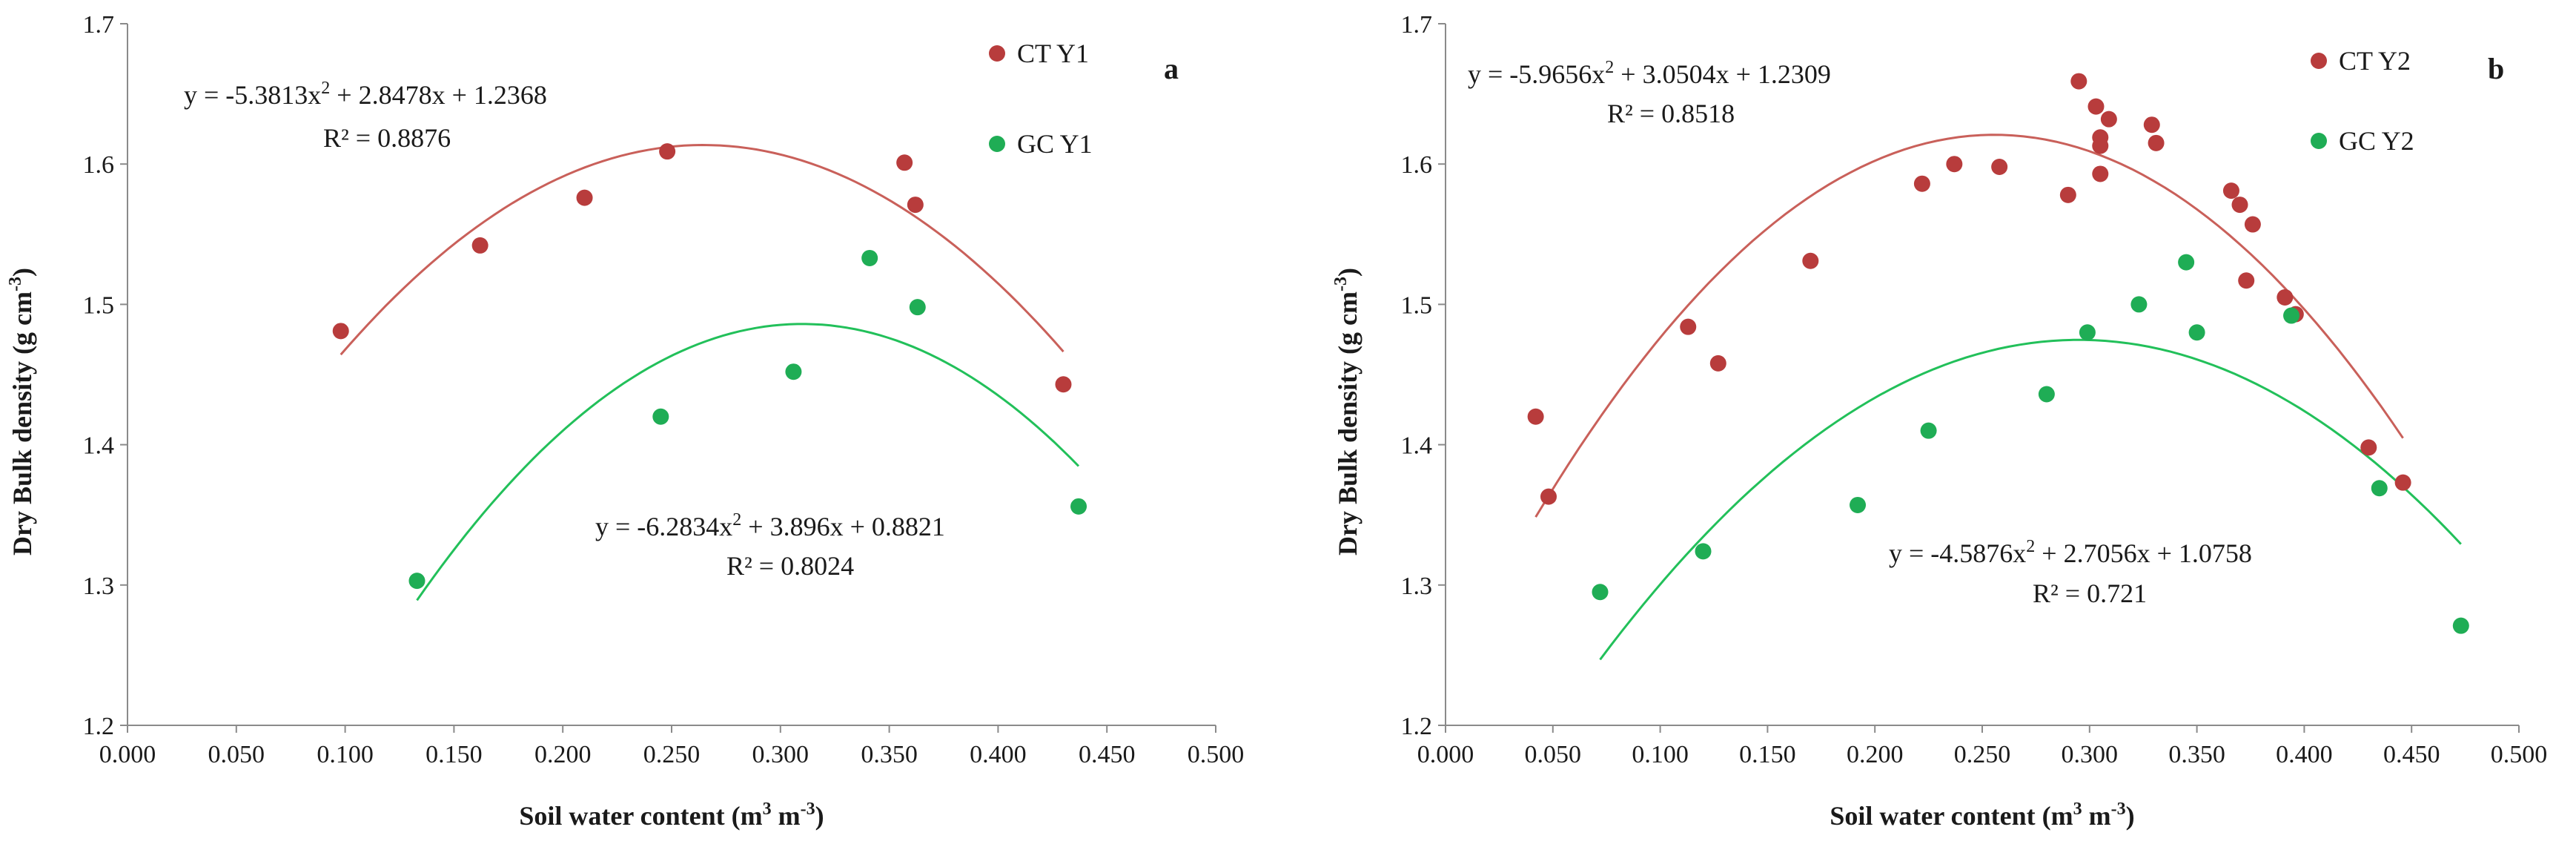  What do you see at coordinates (99, 305) in the screenshot?
I see `chart-a-y-tick-label: 1.5` at bounding box center [99, 305].